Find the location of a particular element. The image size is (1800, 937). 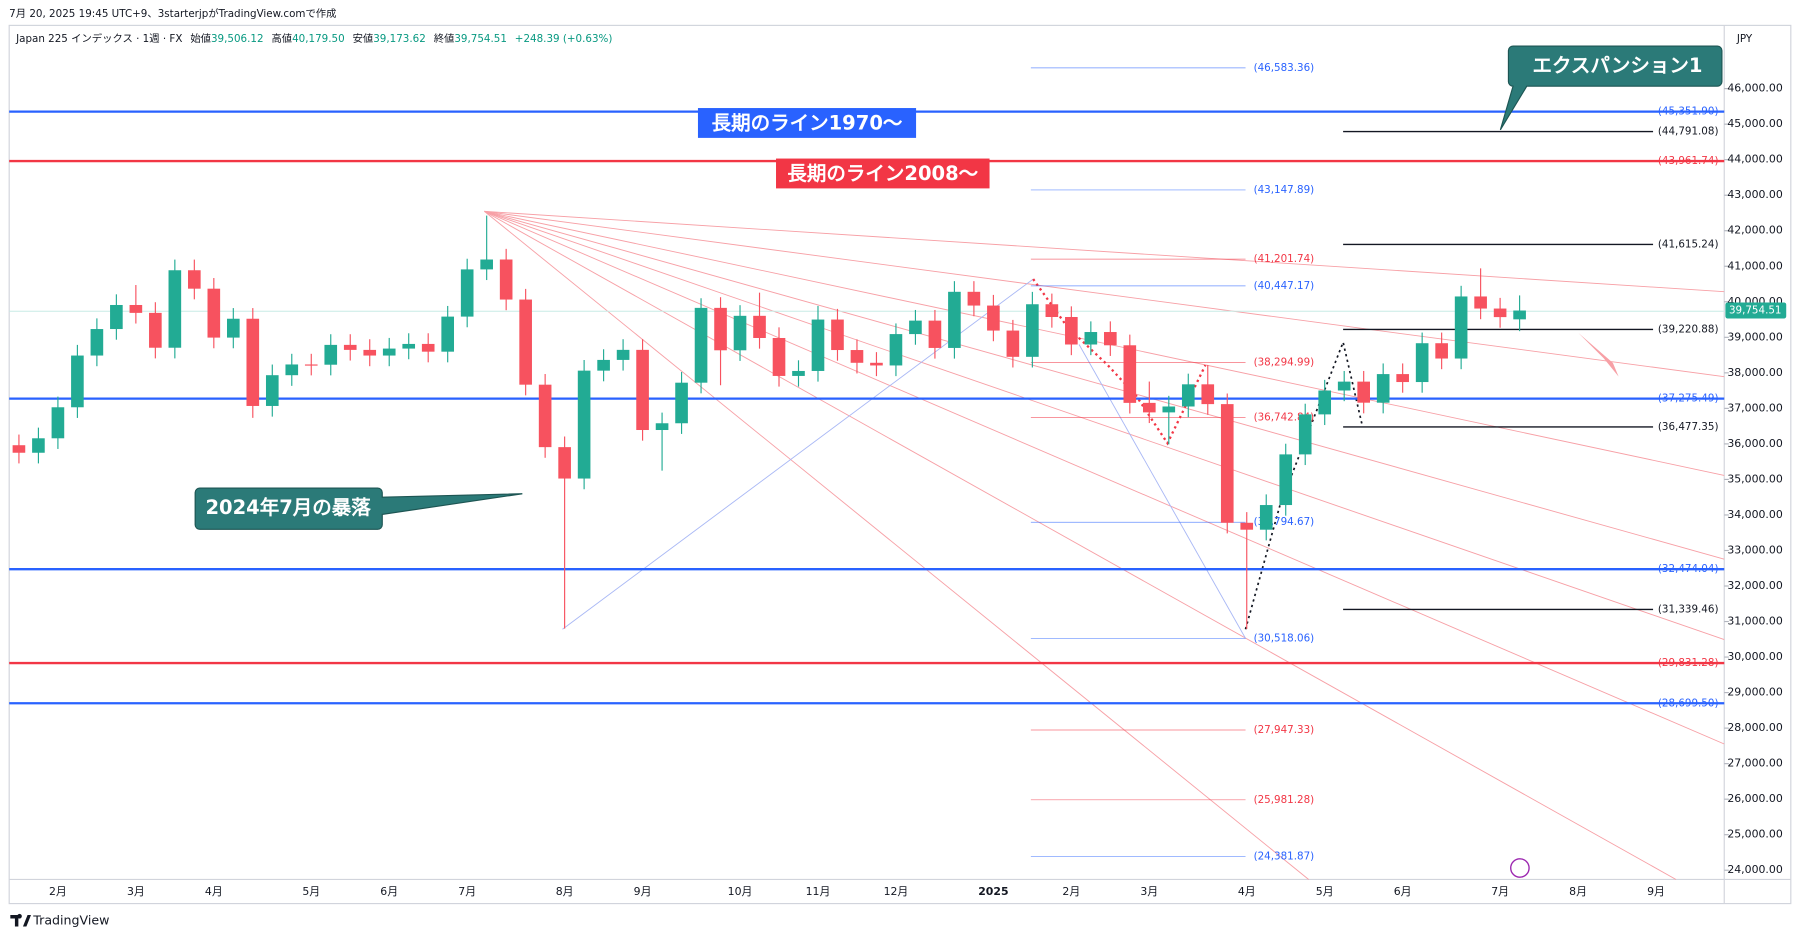

legend-low: 39,173.62 is located at coordinates (399, 39).